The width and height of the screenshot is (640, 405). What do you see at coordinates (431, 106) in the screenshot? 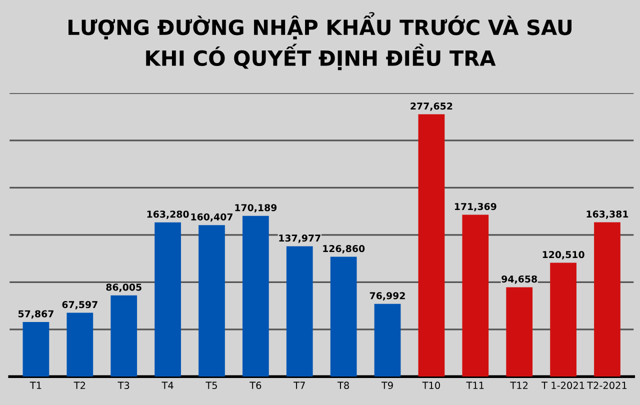
I see `data-label: 277,652` at bounding box center [431, 106].